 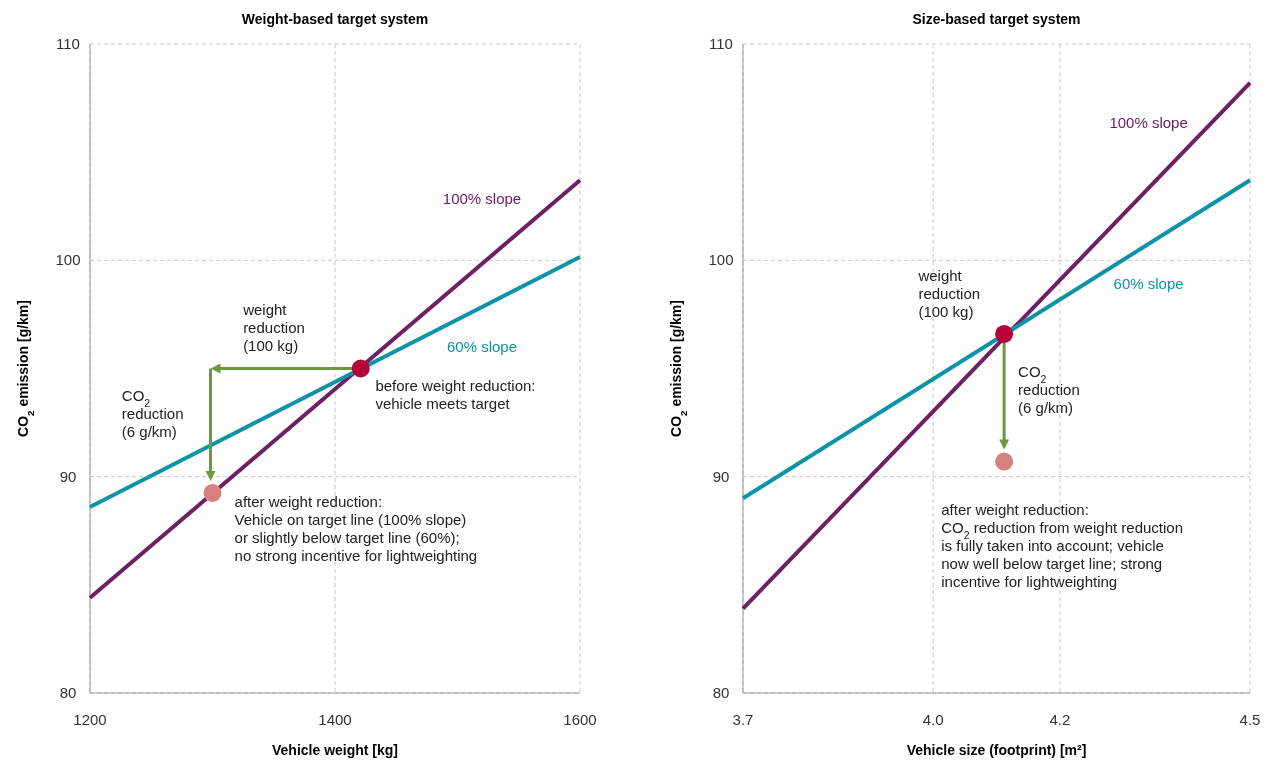 What do you see at coordinates (1250, 719) in the screenshot?
I see `x-tick-label: 4.5` at bounding box center [1250, 719].